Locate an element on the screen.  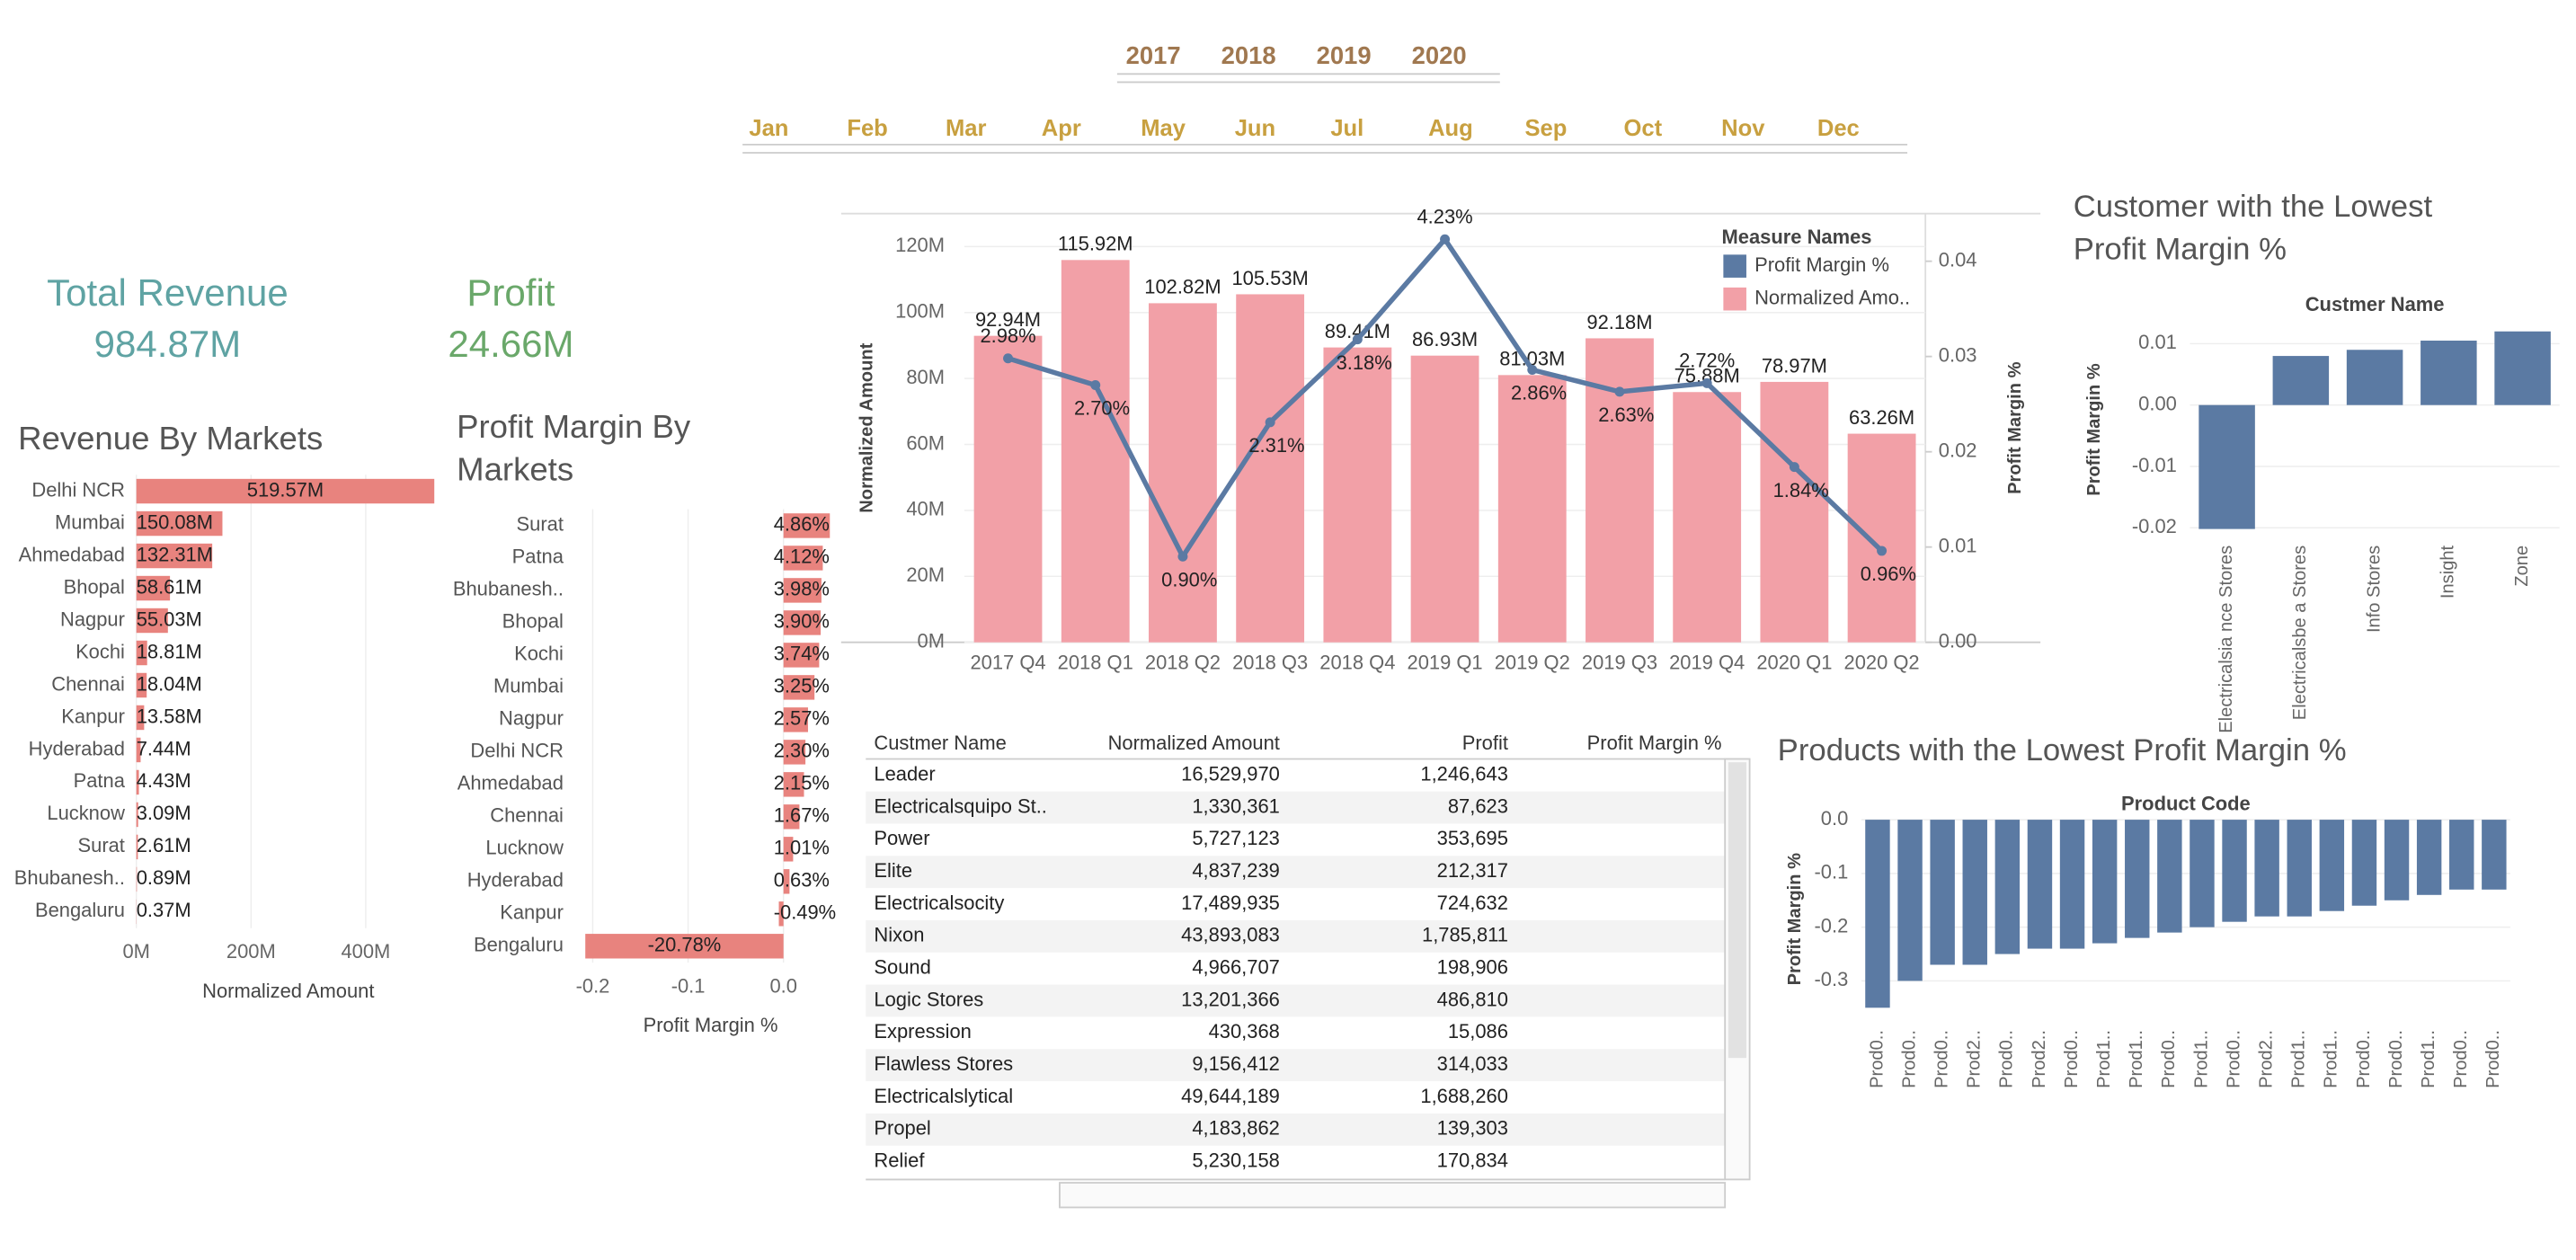
value-label: 102.82M is located at coordinates (1182, 287).